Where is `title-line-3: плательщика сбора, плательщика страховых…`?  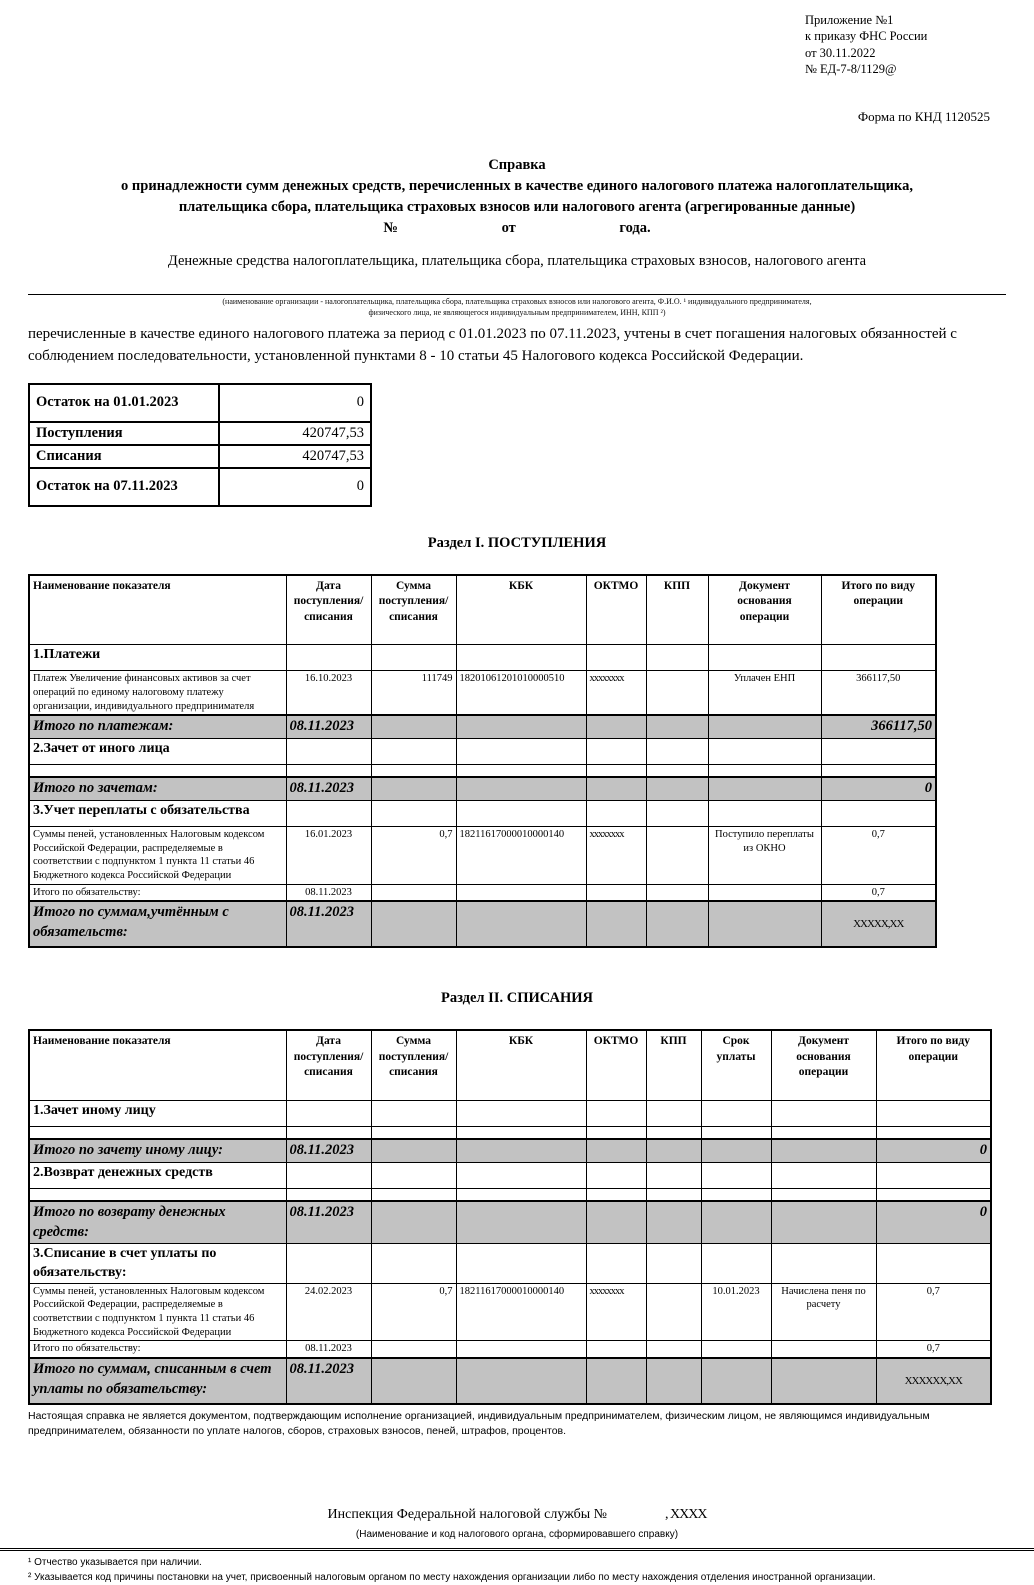
title-line-3: плательщика сбора, плательщика страховых… is located at coordinates (517, 207).